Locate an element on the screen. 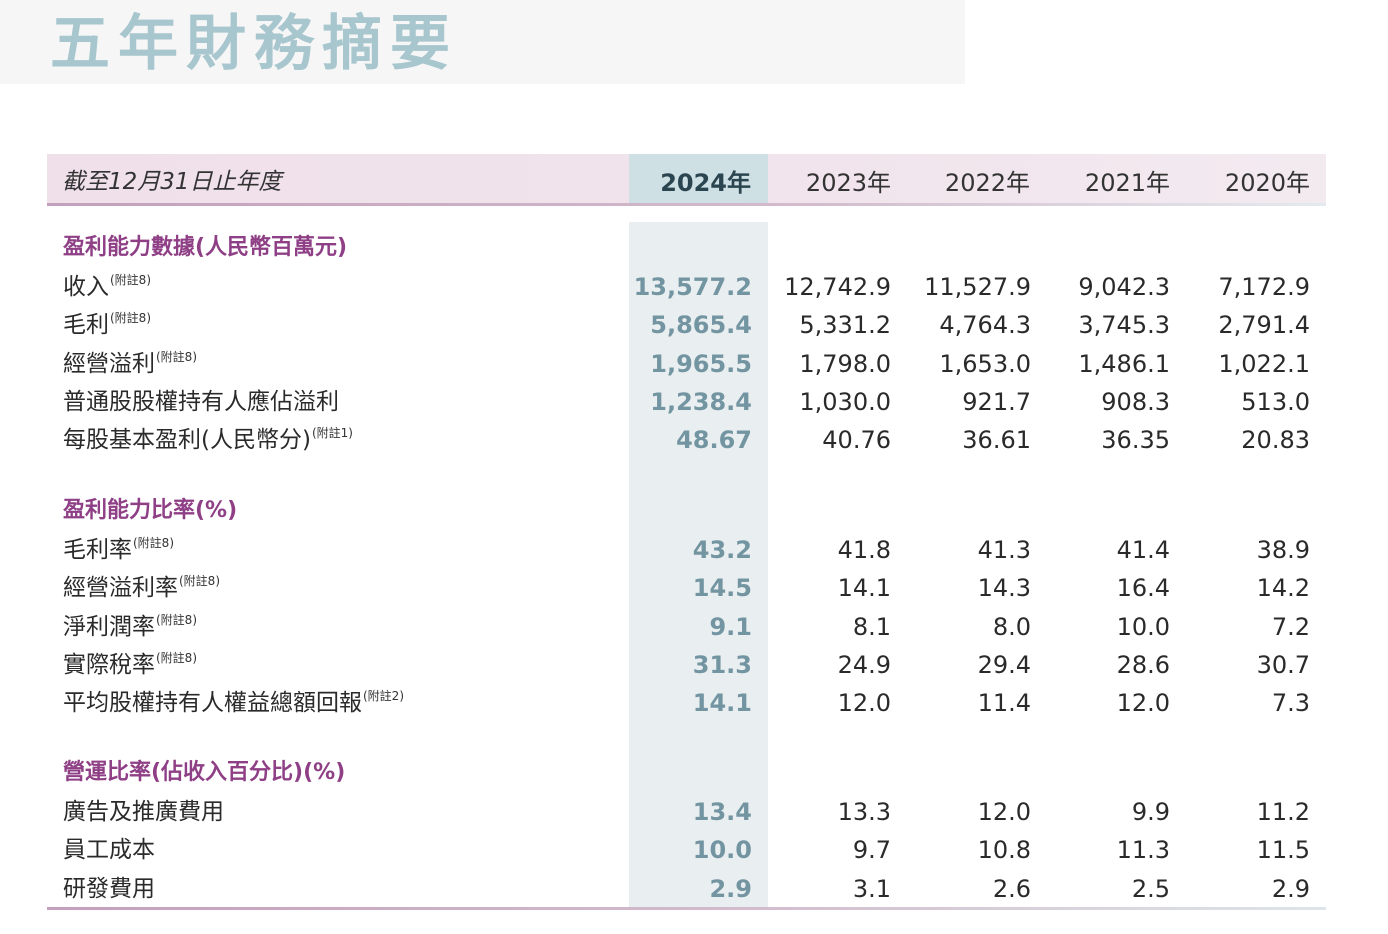  table-cell: 10.0 is located at coordinates (722, 850).